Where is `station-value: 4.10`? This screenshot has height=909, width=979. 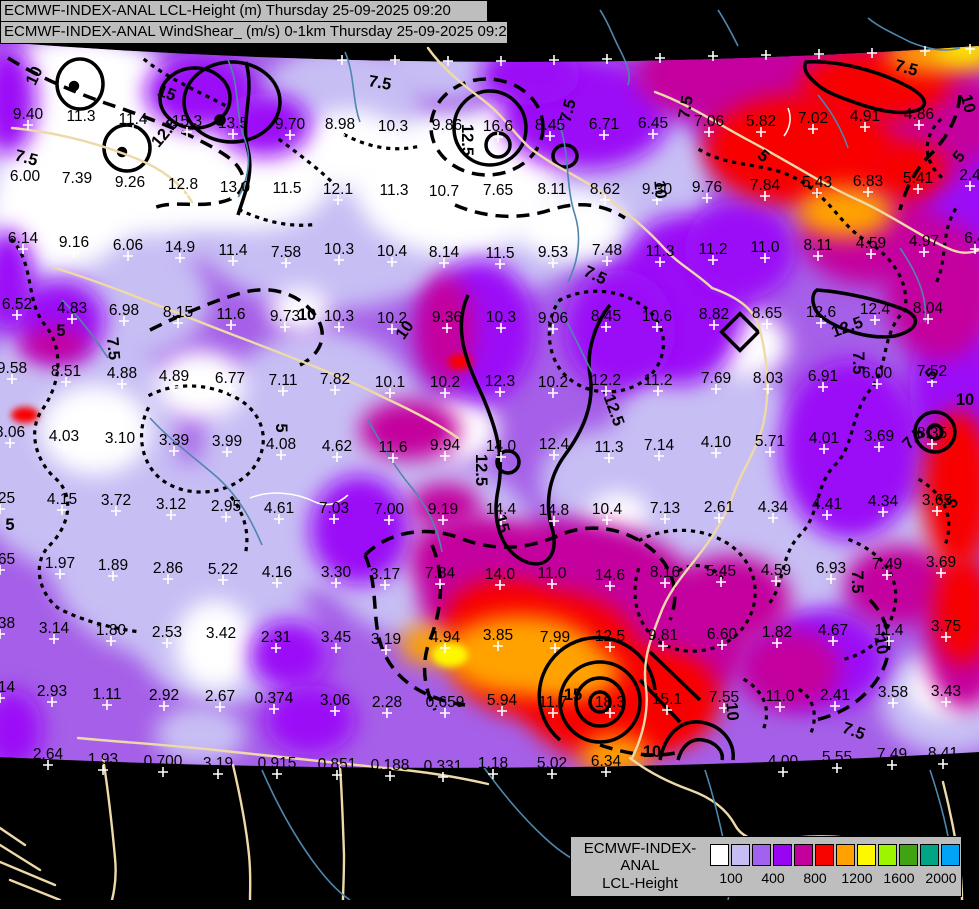
station-value: 4.10 is located at coordinates (716, 442).